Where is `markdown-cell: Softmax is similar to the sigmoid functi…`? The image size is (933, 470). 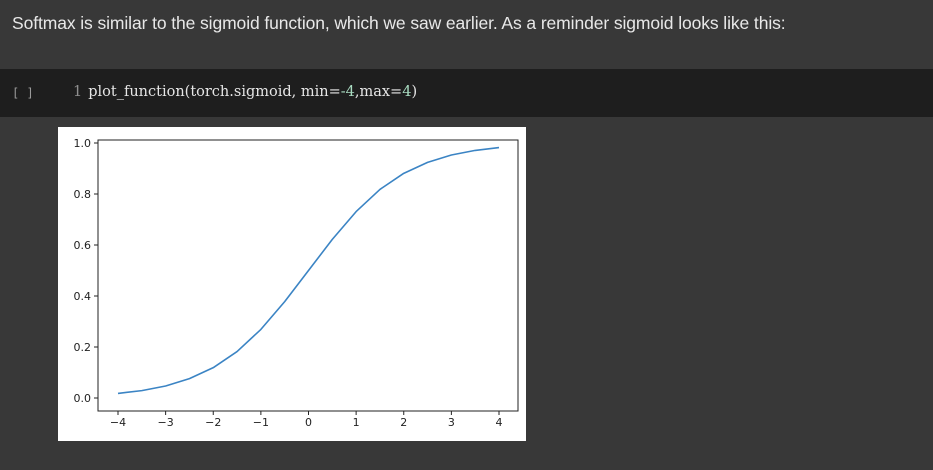
markdown-cell: Softmax is similar to the sigmoid functi… is located at coordinates (466, 34).